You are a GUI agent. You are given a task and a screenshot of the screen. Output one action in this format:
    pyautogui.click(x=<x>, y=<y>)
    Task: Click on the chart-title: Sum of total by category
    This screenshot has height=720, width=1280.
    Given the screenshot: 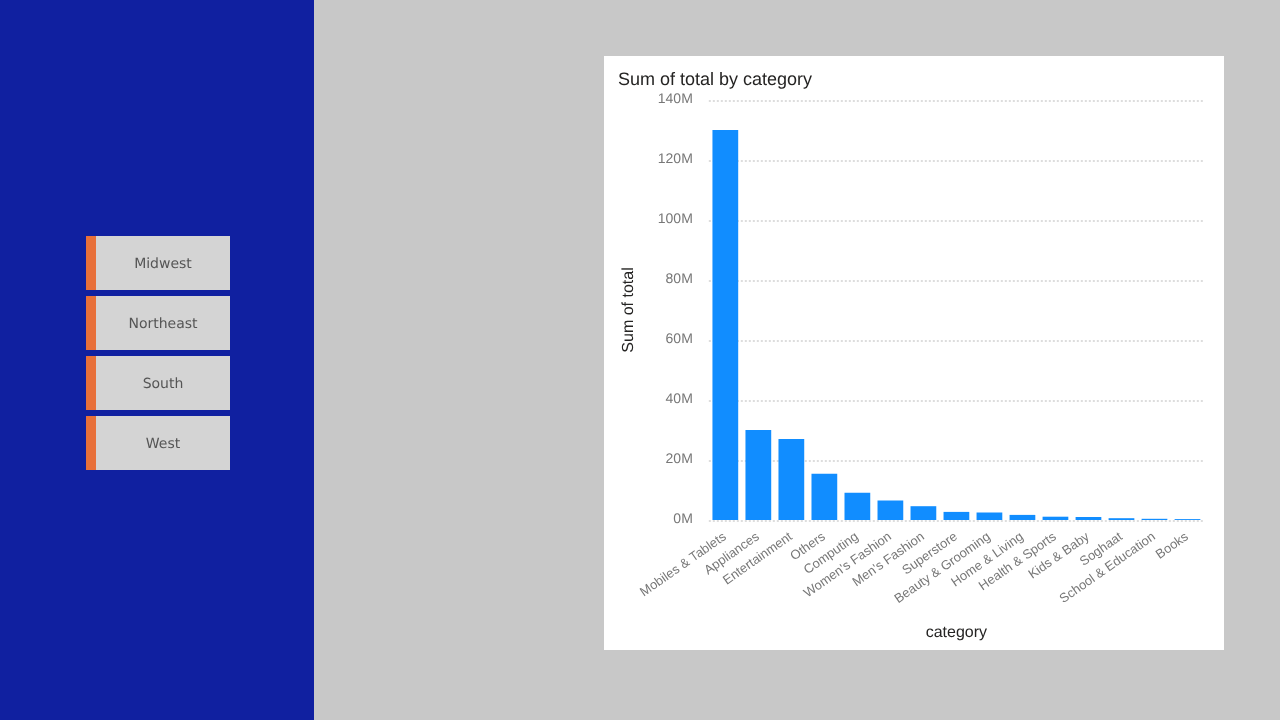 What is the action you would take?
    pyautogui.click(x=716, y=79)
    